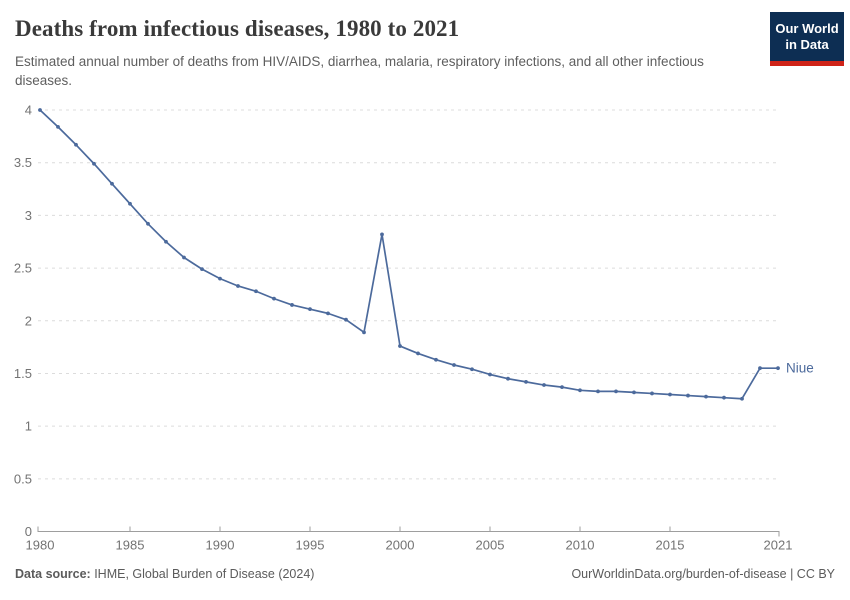 Image resolution: width=850 pixels, height=600 pixels. I want to click on y-tick-label: 0.5, so click(23, 478).